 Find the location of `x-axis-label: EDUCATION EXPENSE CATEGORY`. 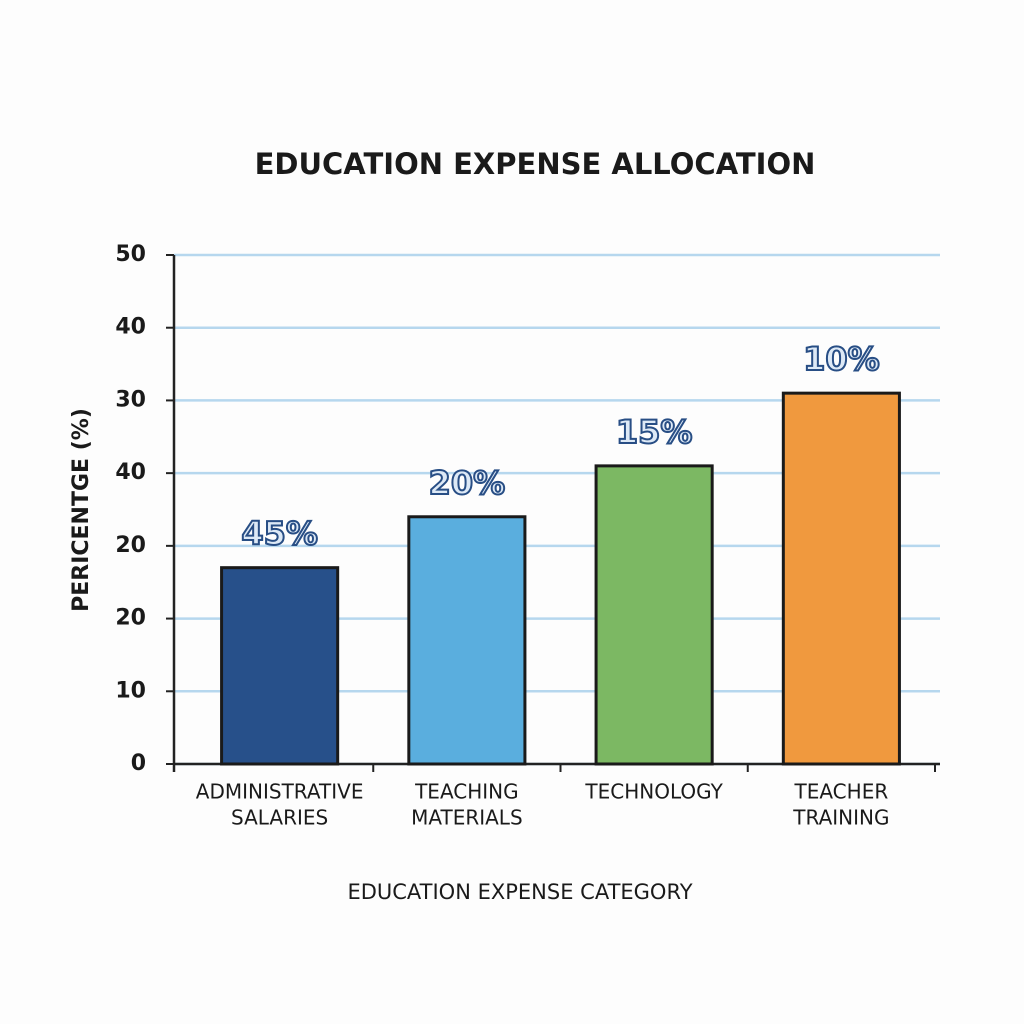

x-axis-label: EDUCATION EXPENSE CATEGORY is located at coordinates (519, 892).